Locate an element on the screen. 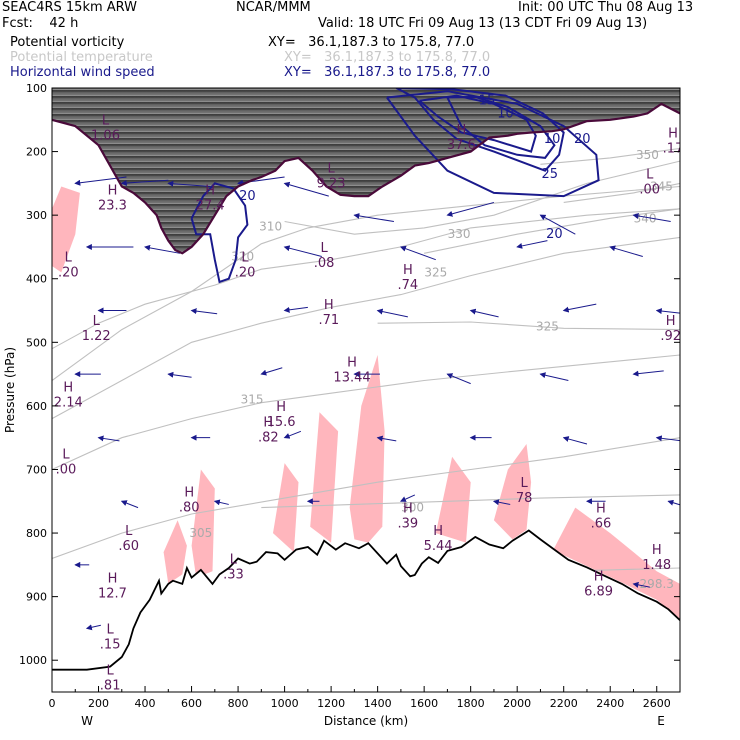  pv-value-label-0: 1.06 is located at coordinates (105, 136).